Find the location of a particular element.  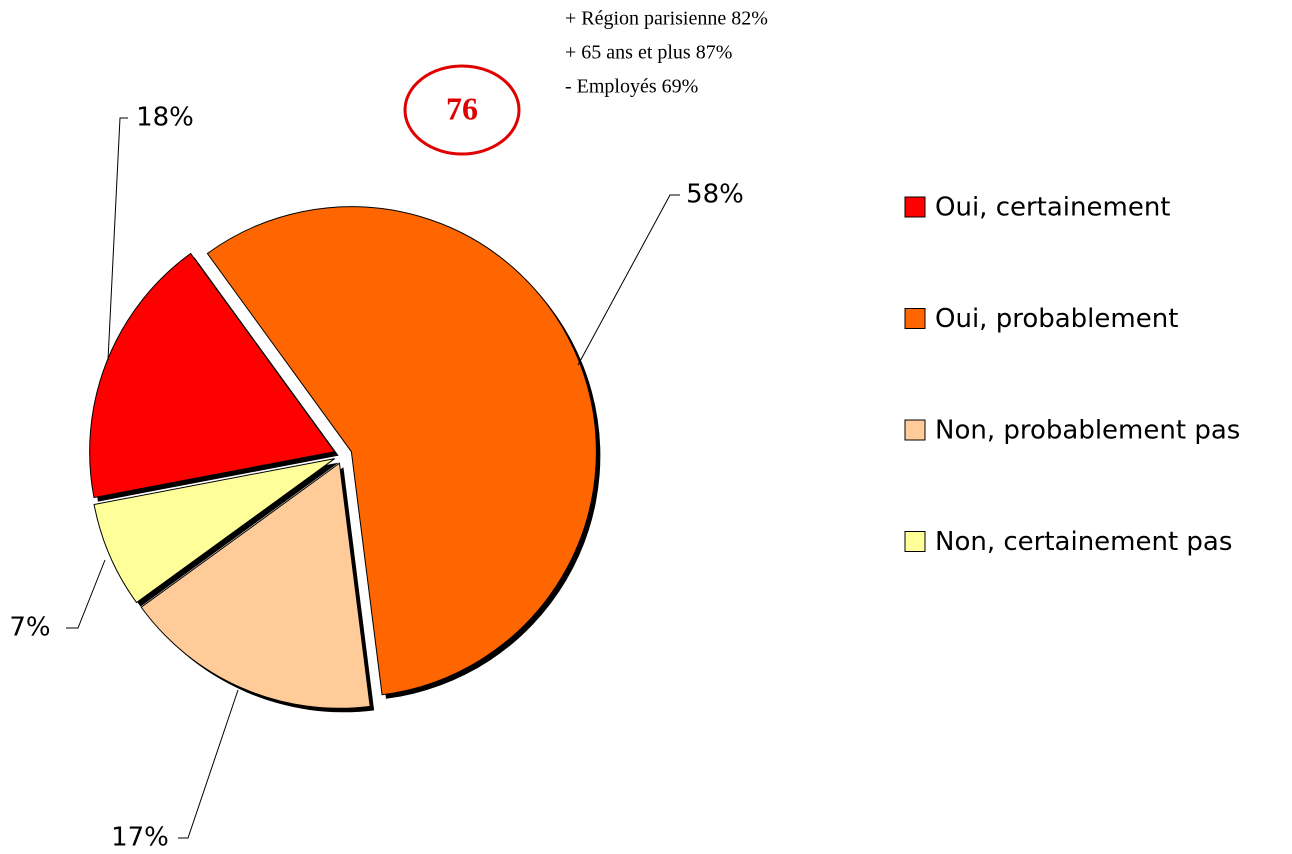

highlight-value: 76 is located at coordinates (462, 108).